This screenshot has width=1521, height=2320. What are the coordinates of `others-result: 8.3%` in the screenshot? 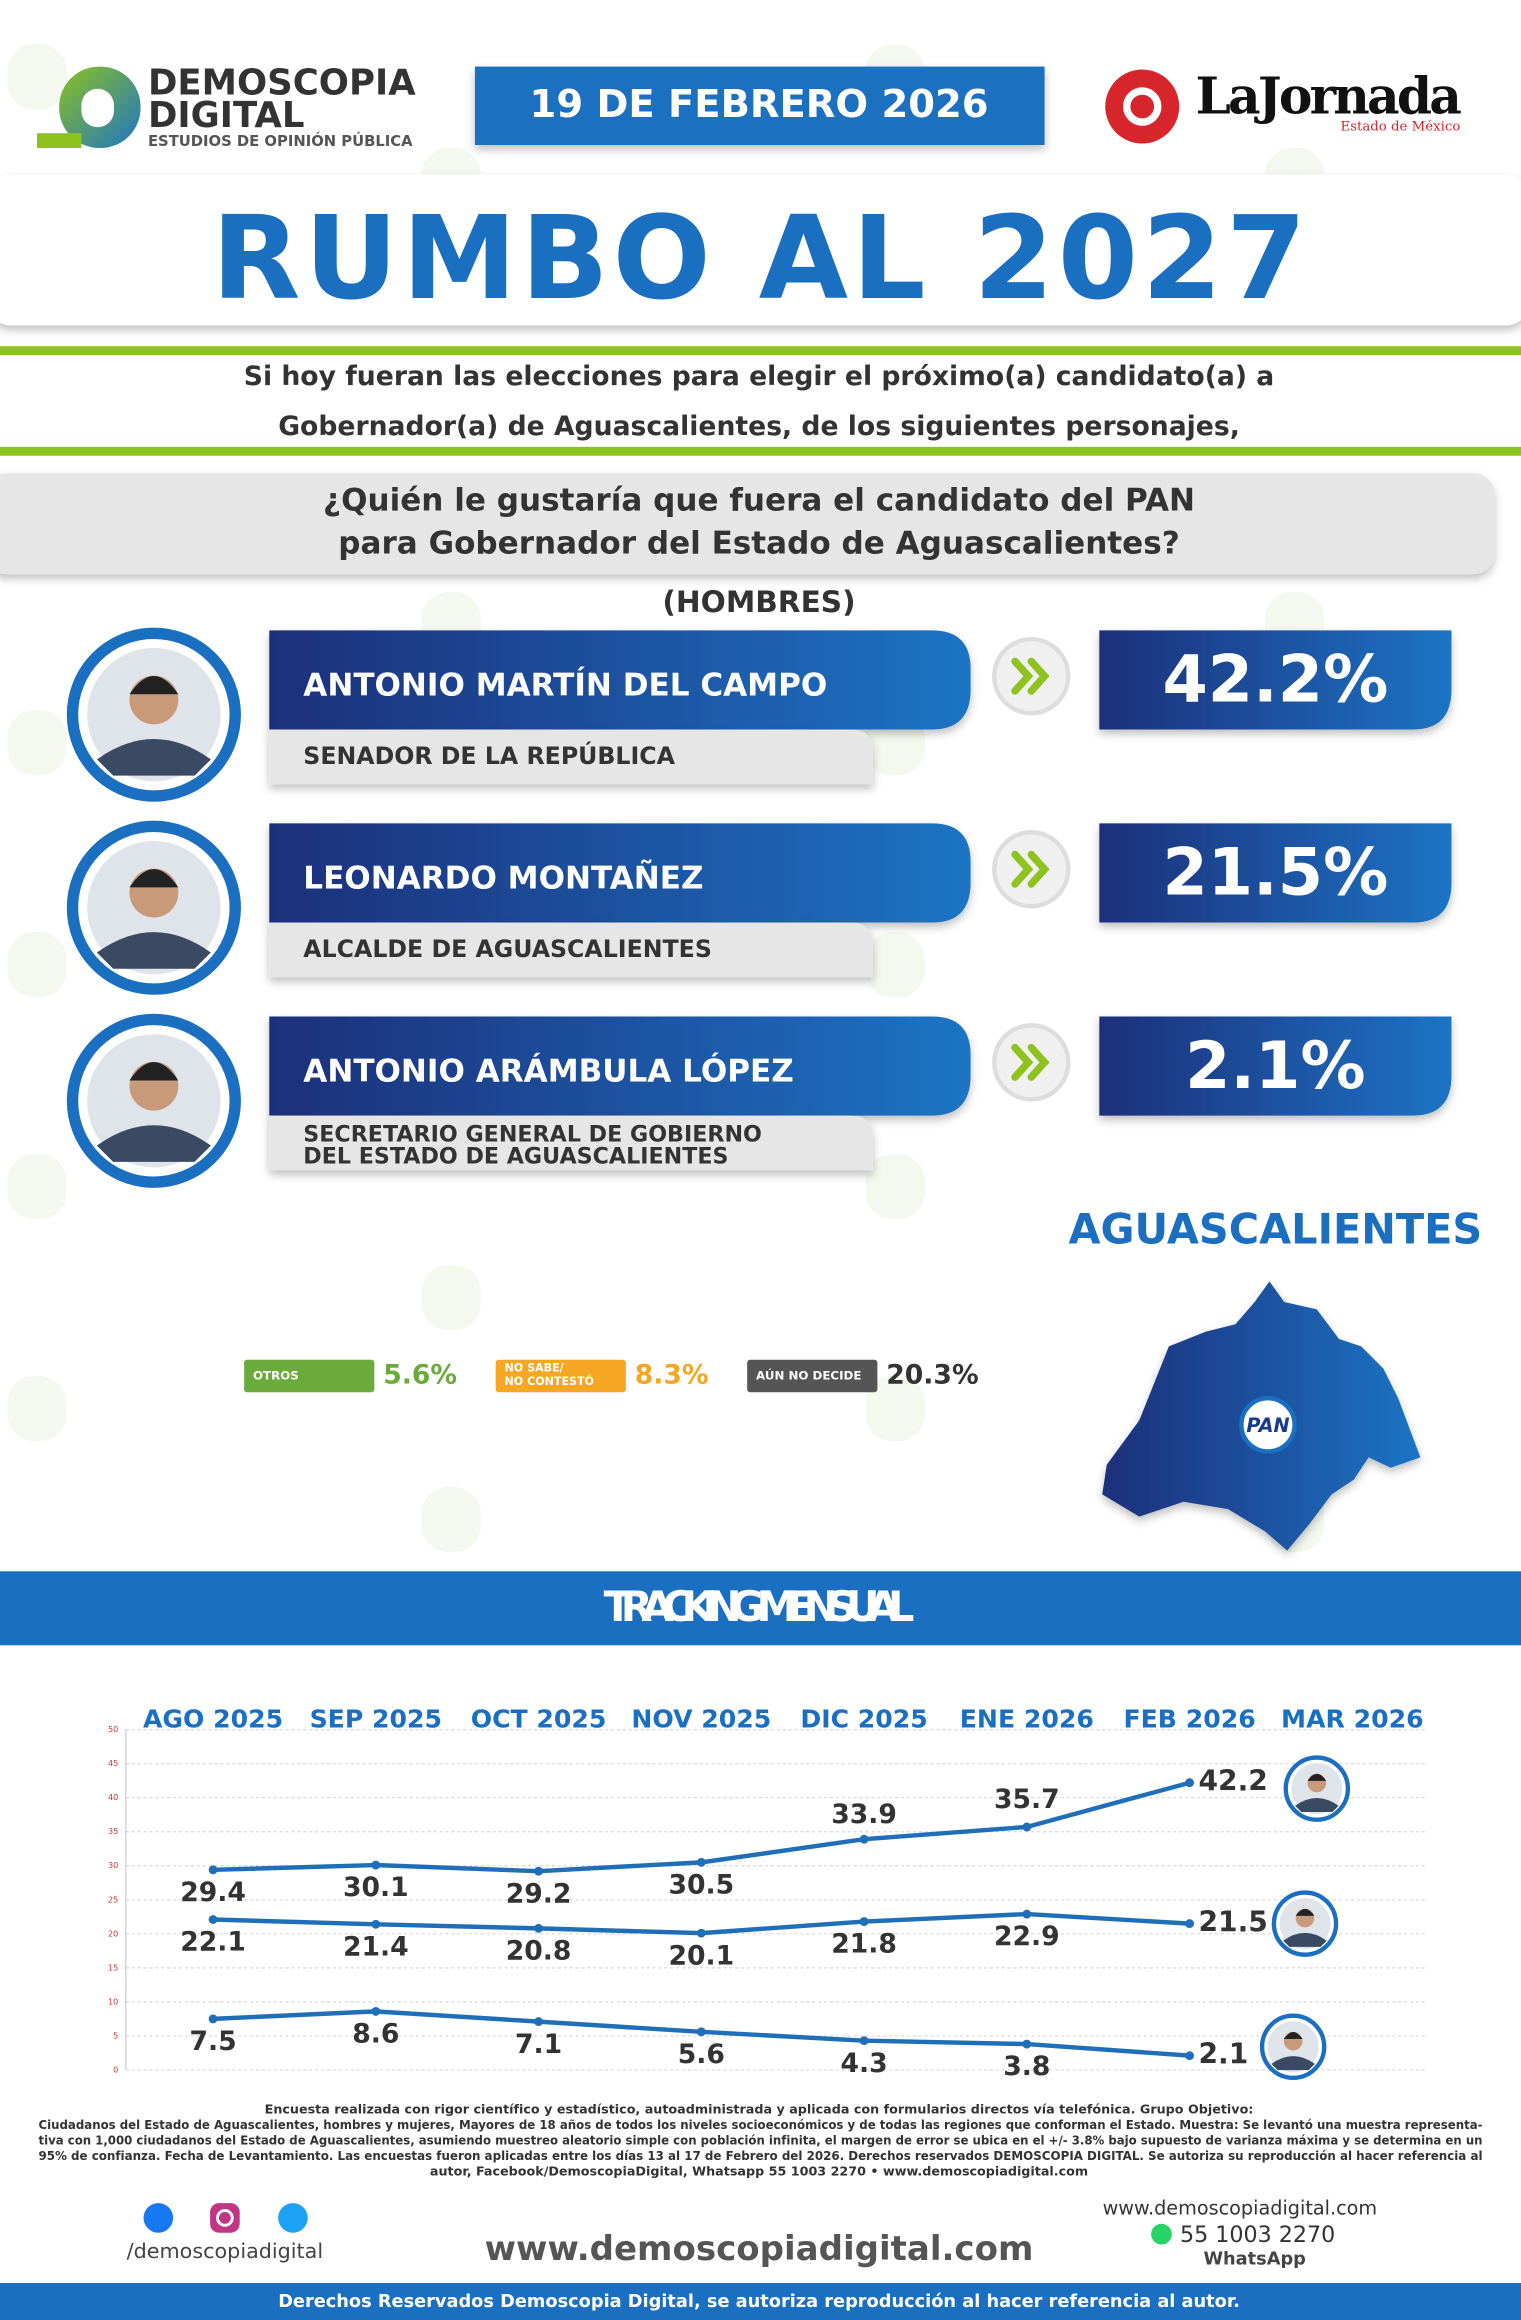 It's located at (672, 1375).